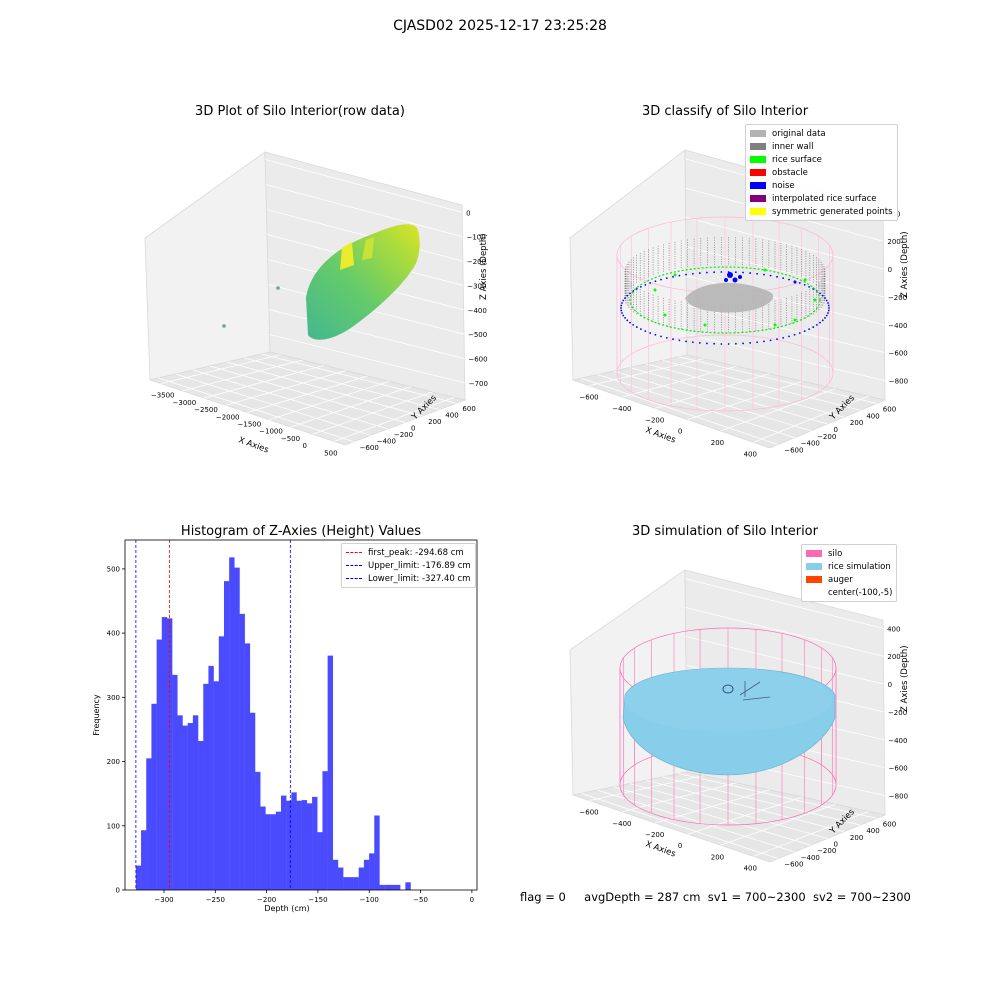  What do you see at coordinates (898, 382) in the screenshot?
I see `z-tick-label: −800` at bounding box center [898, 382].